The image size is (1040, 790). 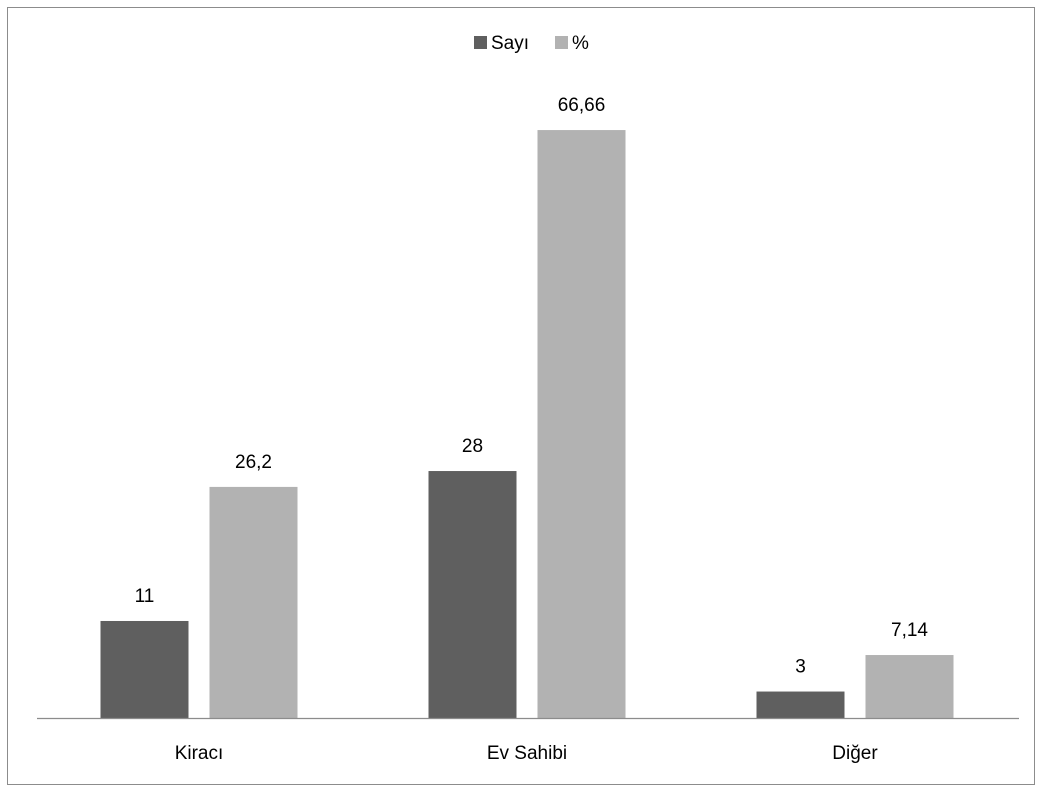 I want to click on data-label-diger-sayi: 3, so click(x=800, y=667).